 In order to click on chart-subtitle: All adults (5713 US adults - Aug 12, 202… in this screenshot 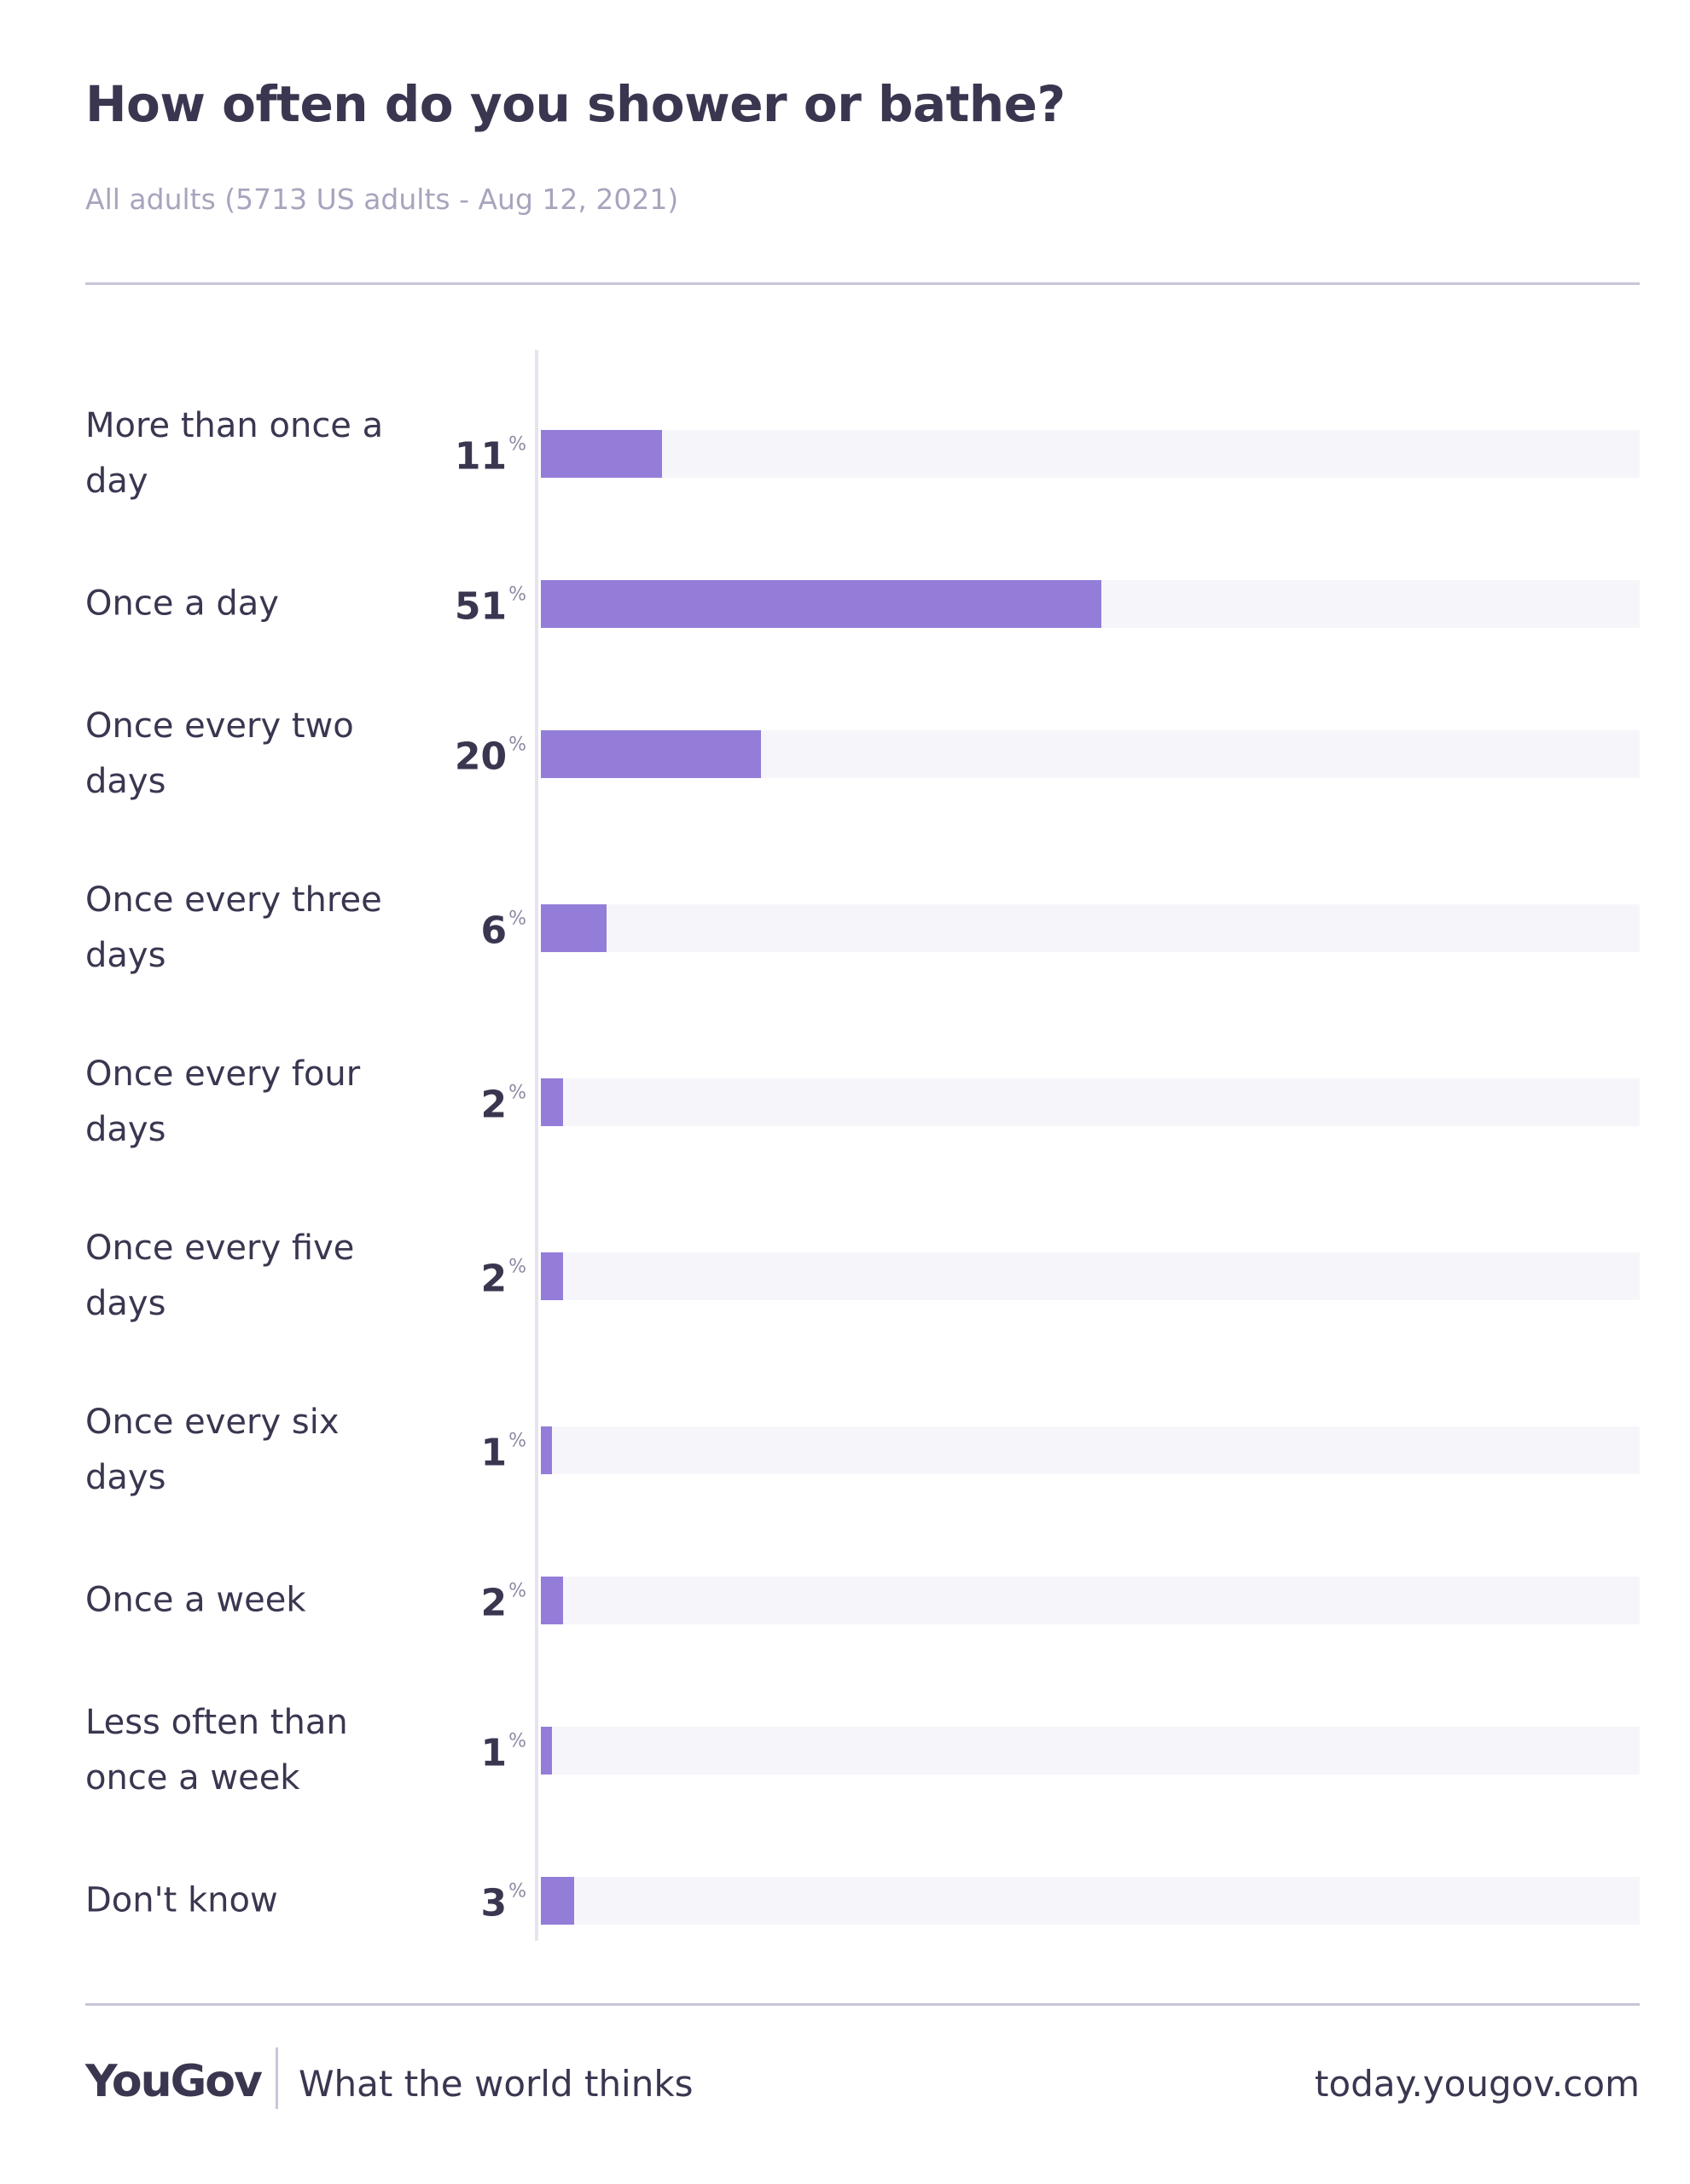, I will do `click(382, 200)`.